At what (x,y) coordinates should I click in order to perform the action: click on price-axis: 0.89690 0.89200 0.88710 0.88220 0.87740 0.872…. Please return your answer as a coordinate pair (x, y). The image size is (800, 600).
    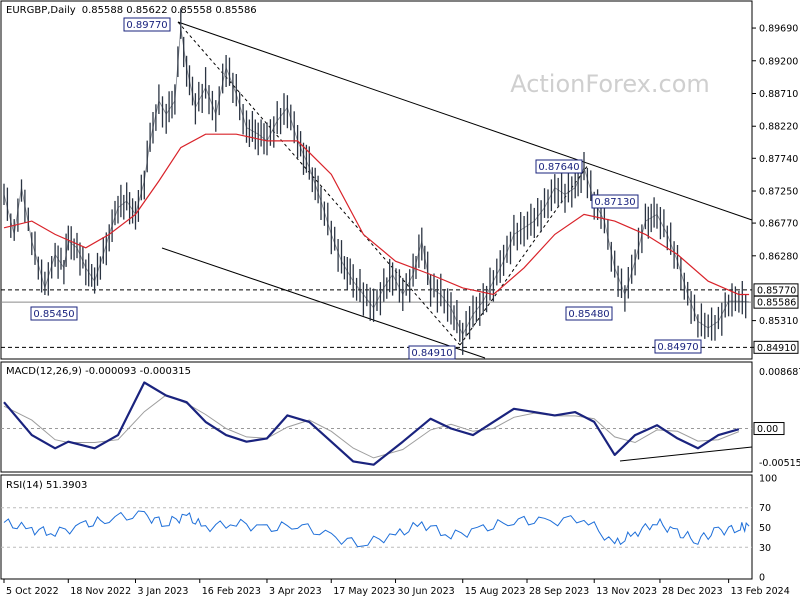
    Looking at the image, I should click on (775, 189).